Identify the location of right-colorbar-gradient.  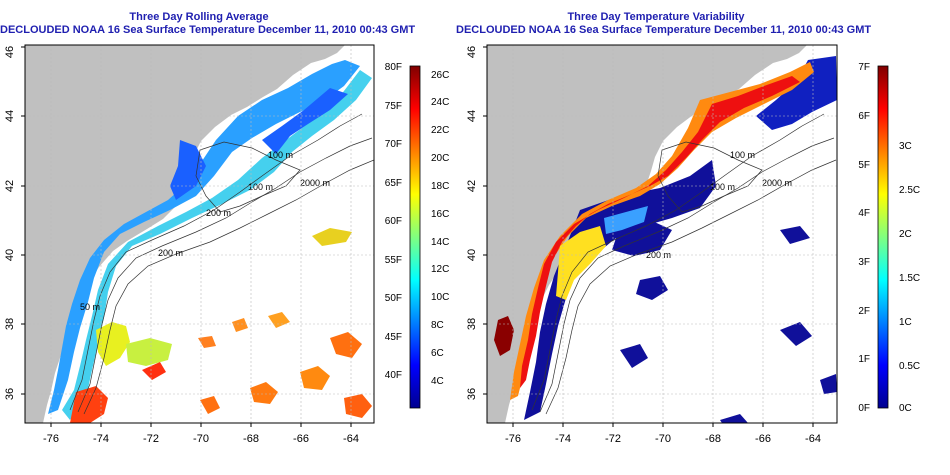
(883, 237).